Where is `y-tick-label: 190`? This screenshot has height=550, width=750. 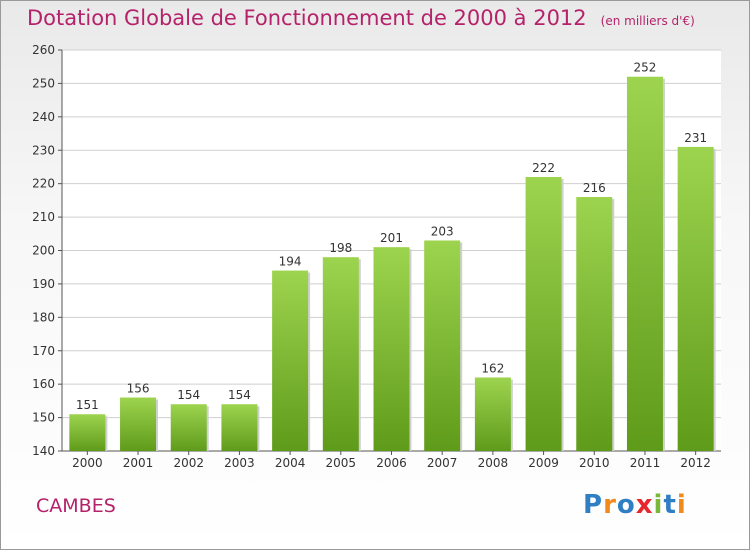
y-tick-label: 190 is located at coordinates (43, 284).